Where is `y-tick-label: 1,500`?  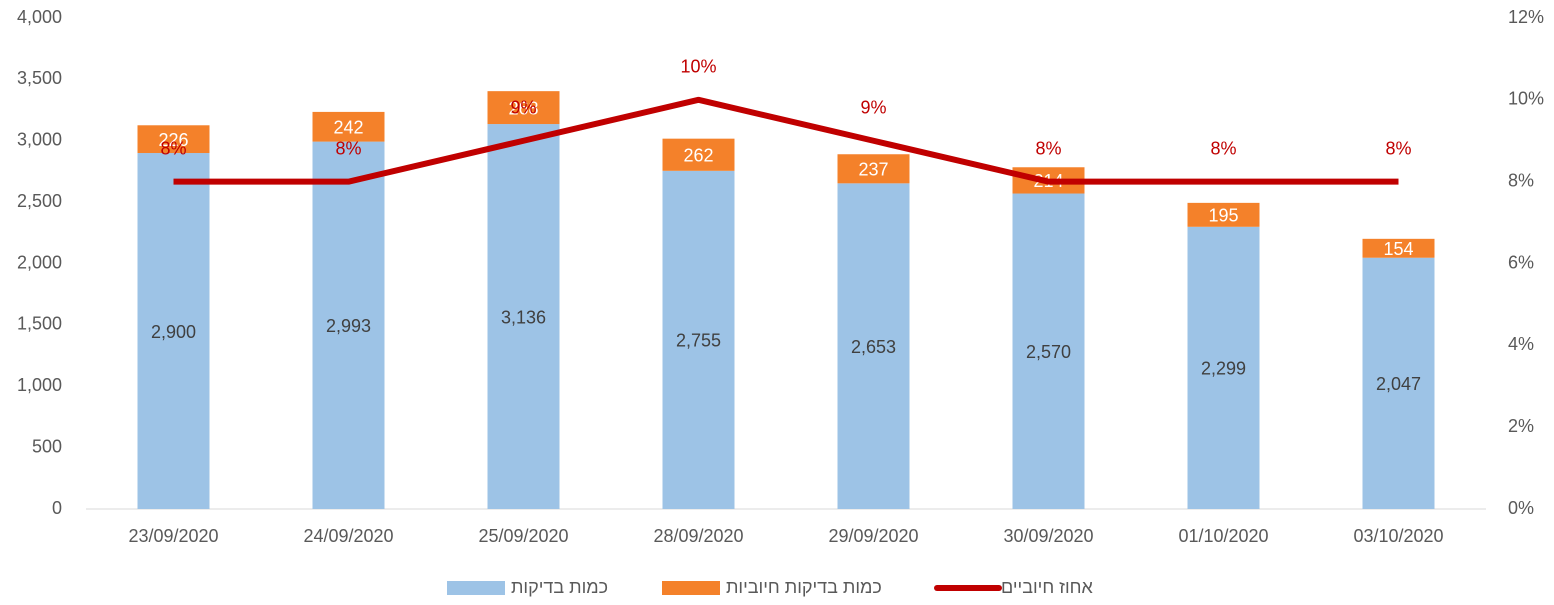 y-tick-label: 1,500 is located at coordinates (39, 324).